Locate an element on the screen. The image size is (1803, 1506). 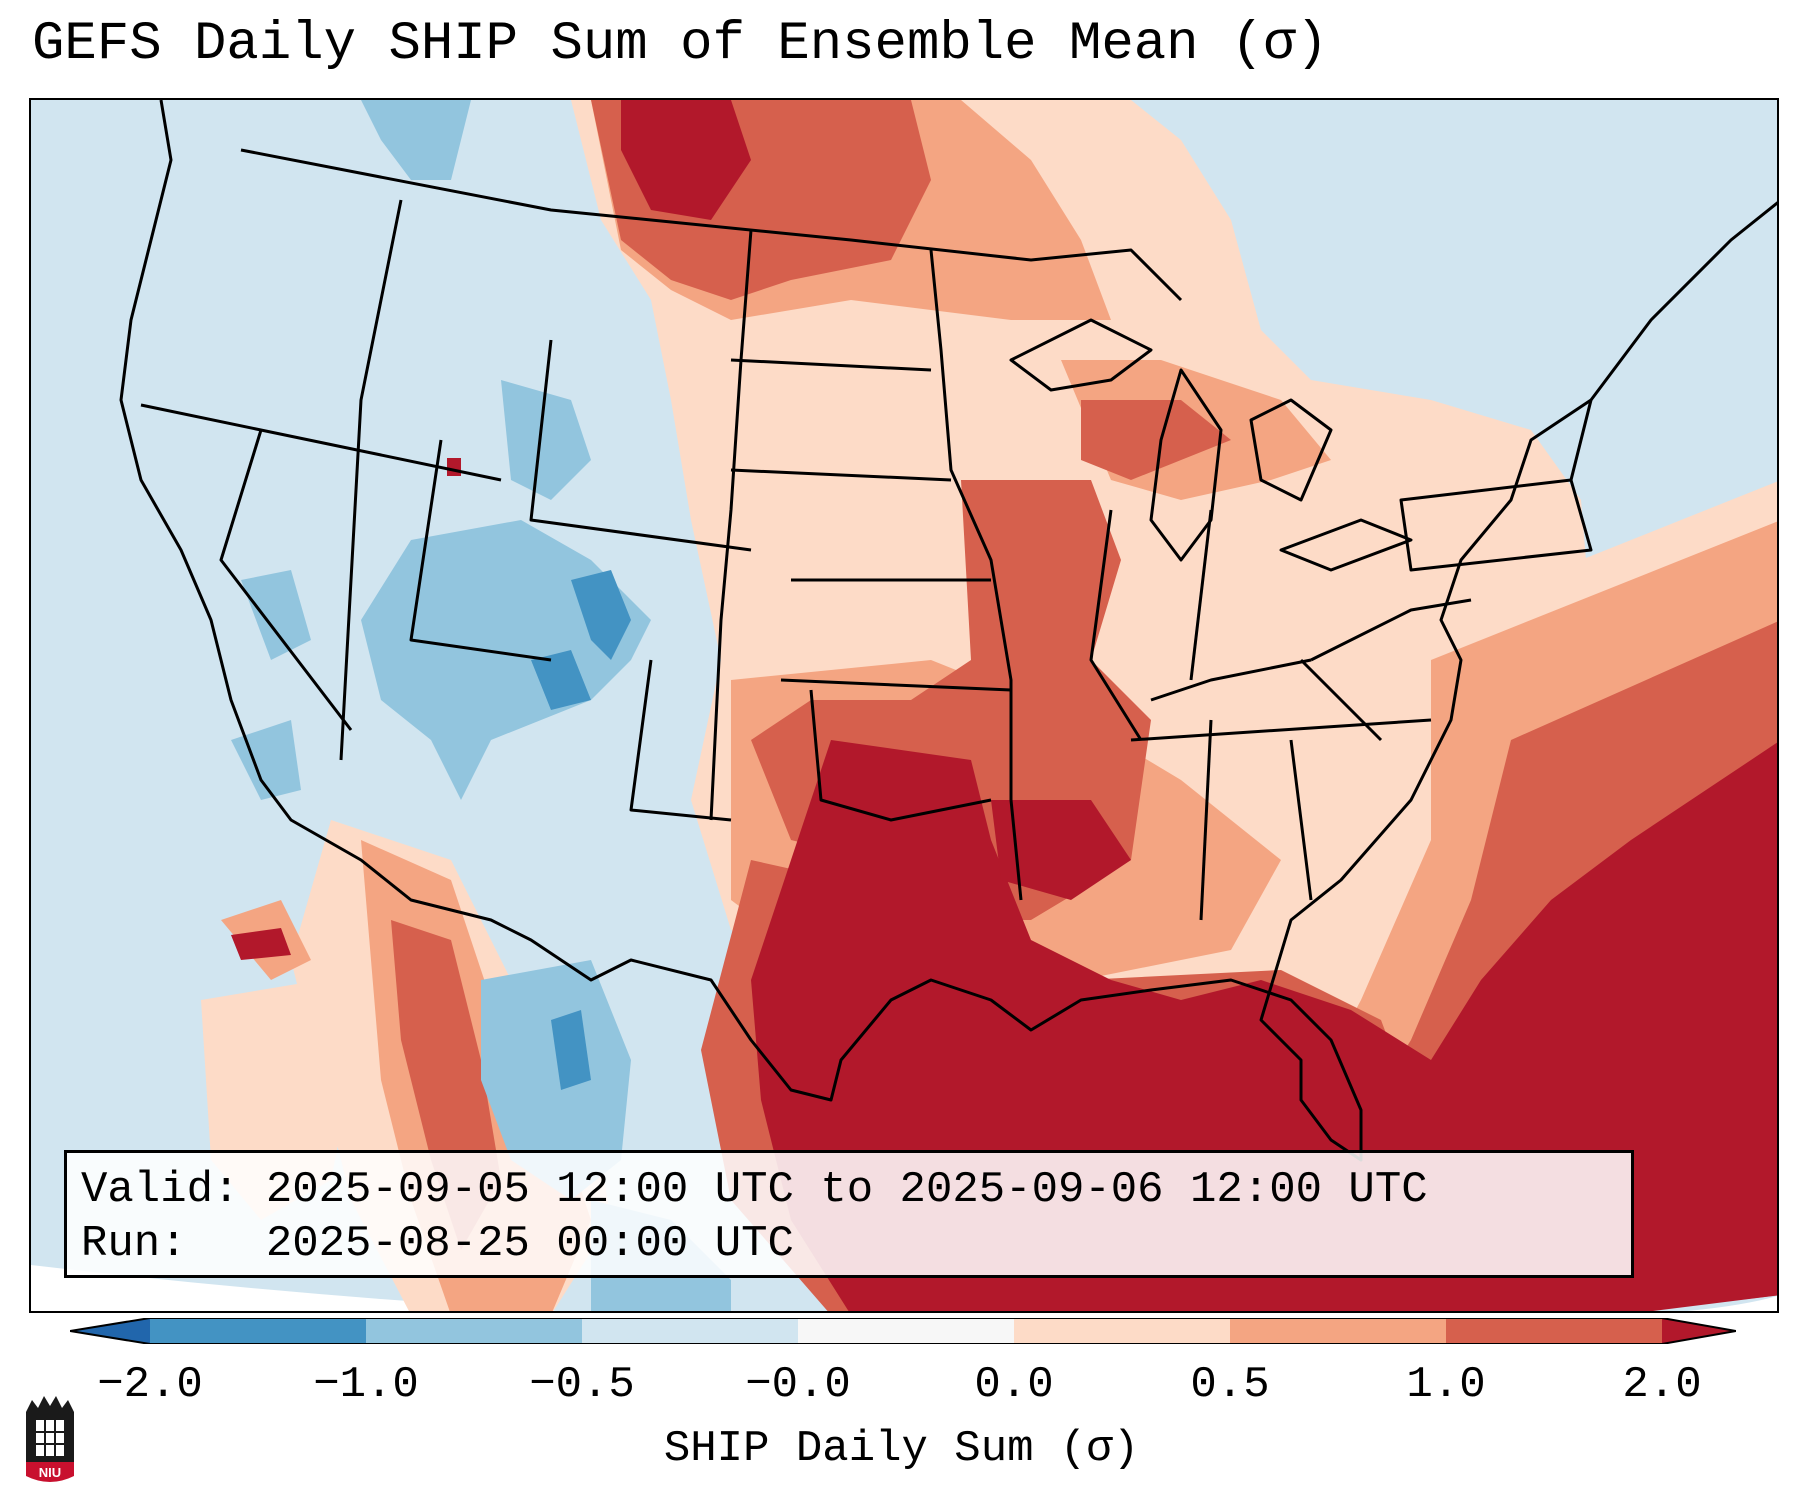
logo-text: NIU is located at coordinates (50, 1472).